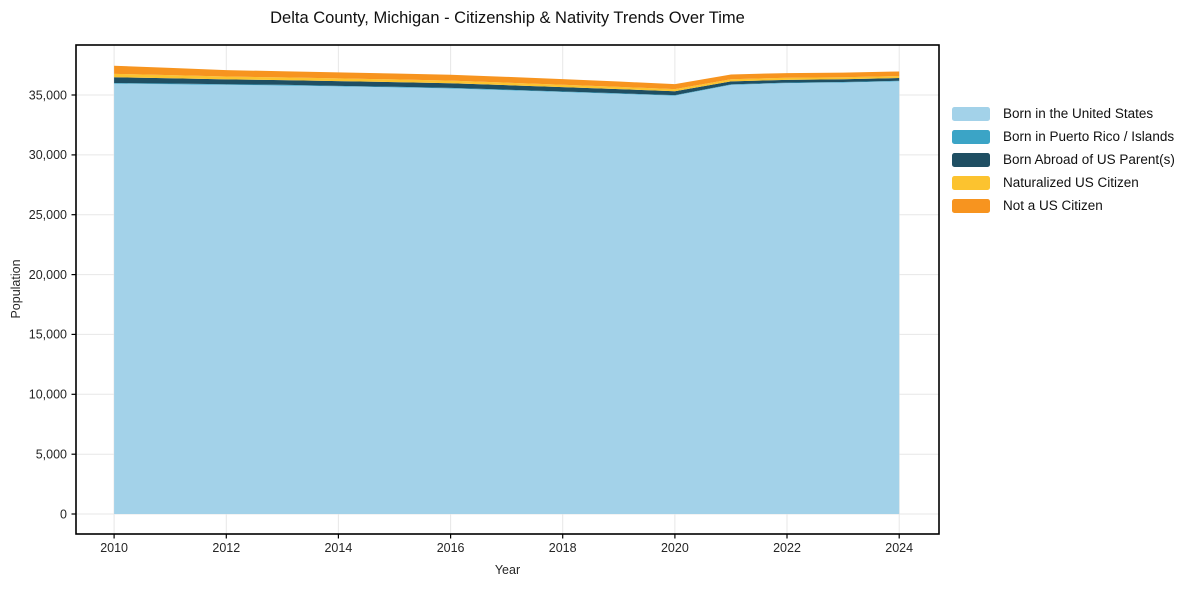  I want to click on x-axis-label: Year, so click(507, 570).